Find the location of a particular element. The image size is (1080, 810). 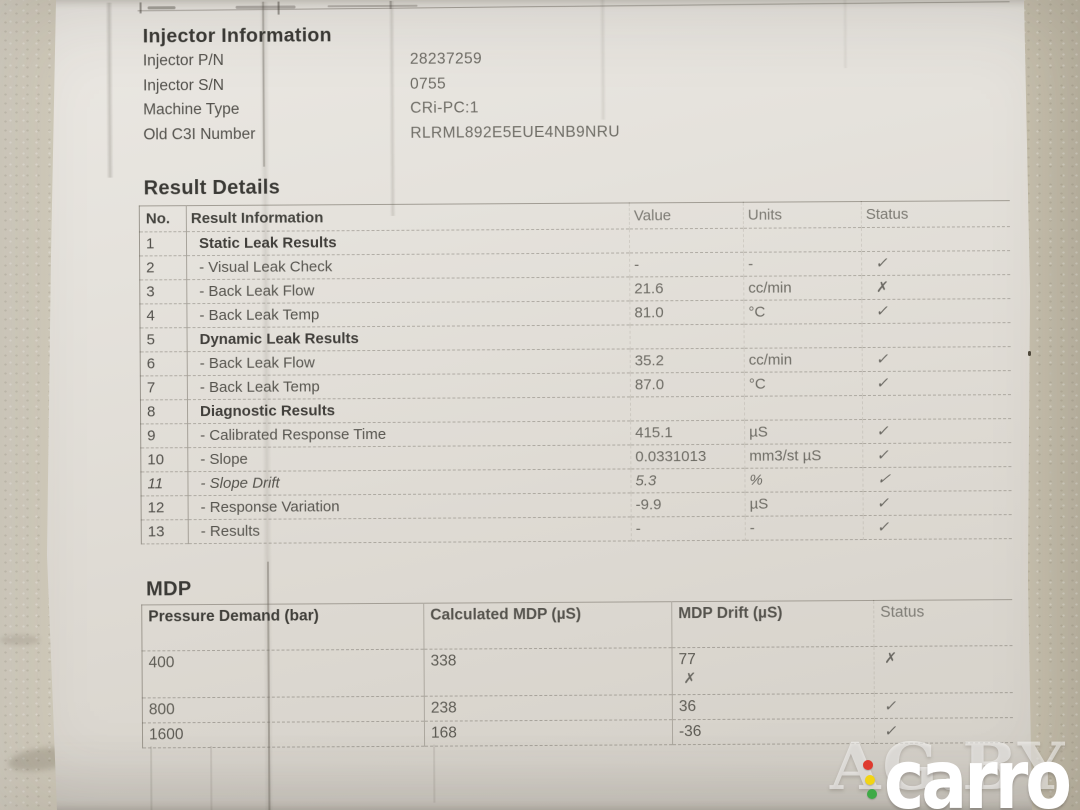

row-status: ✗ is located at coordinates (935, 287).